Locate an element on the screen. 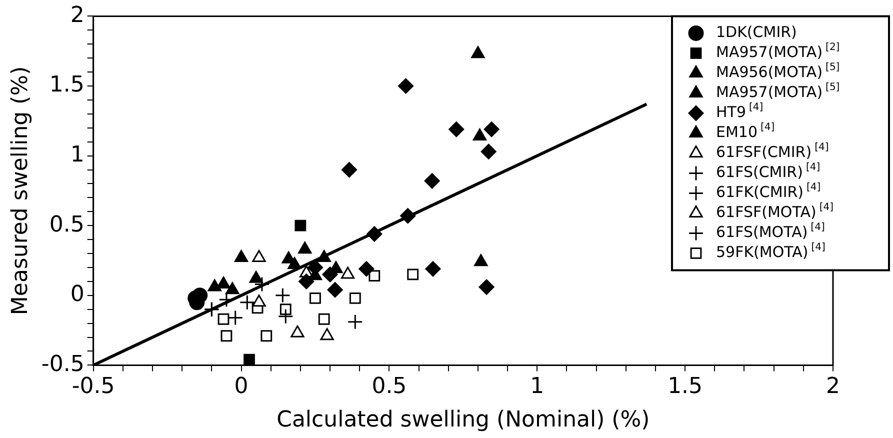 Image resolution: width=893 pixels, height=438 pixels. y-tick-label: 0.5 is located at coordinates (66, 225).